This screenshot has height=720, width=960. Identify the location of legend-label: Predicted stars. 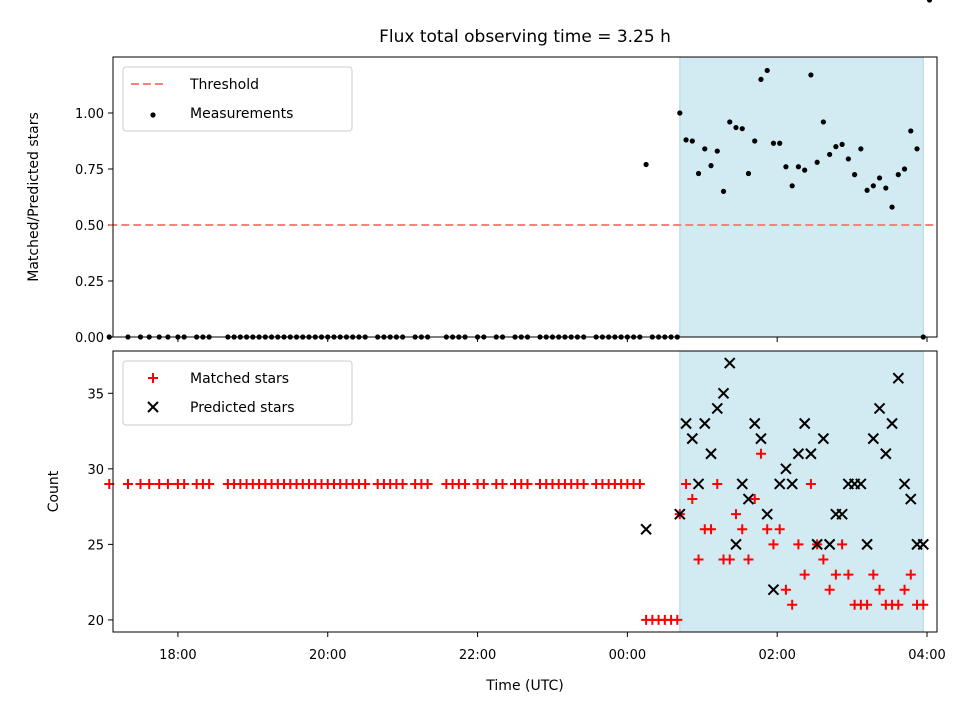
(242, 408).